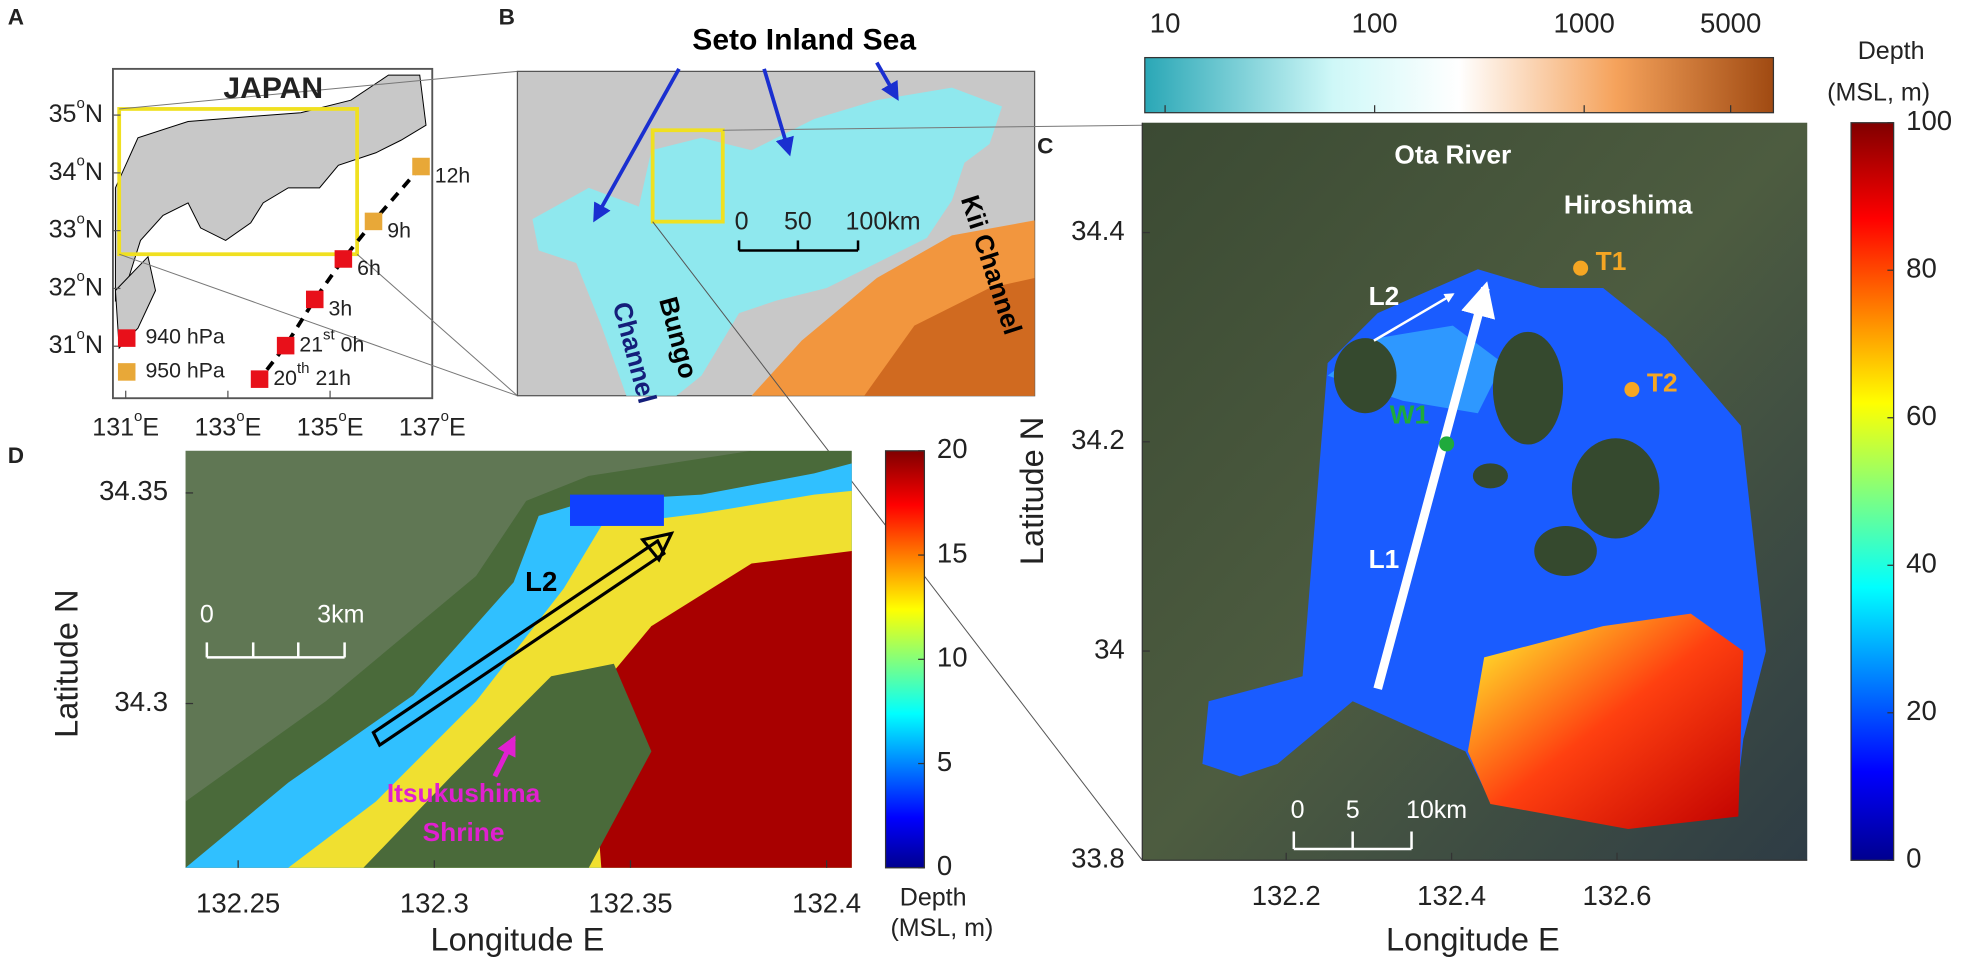  What do you see at coordinates (630, 903) in the screenshot?
I see `x-tick-label: 132.35` at bounding box center [630, 903].